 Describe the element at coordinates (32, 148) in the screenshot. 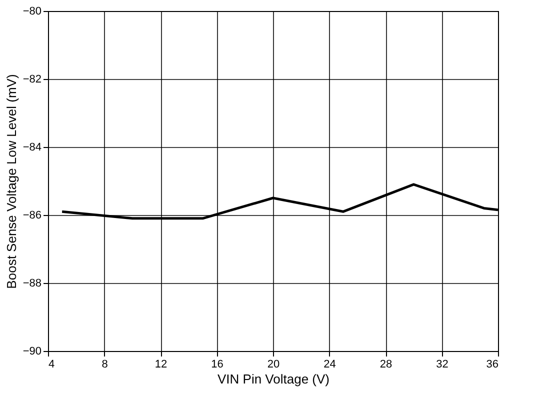

I see `y-tick-label: −84` at that location.